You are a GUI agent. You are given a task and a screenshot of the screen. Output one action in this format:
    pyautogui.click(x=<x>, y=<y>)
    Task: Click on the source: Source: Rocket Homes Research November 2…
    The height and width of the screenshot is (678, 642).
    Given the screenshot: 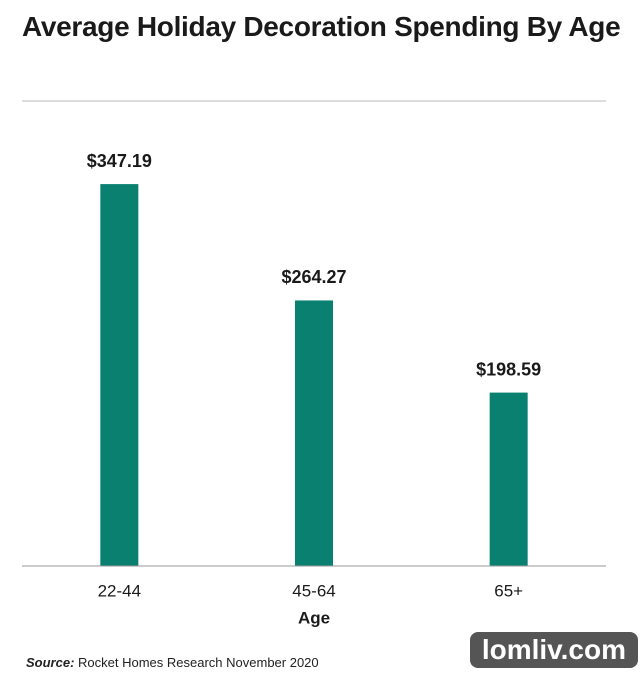 What is the action you would take?
    pyautogui.click(x=172, y=662)
    